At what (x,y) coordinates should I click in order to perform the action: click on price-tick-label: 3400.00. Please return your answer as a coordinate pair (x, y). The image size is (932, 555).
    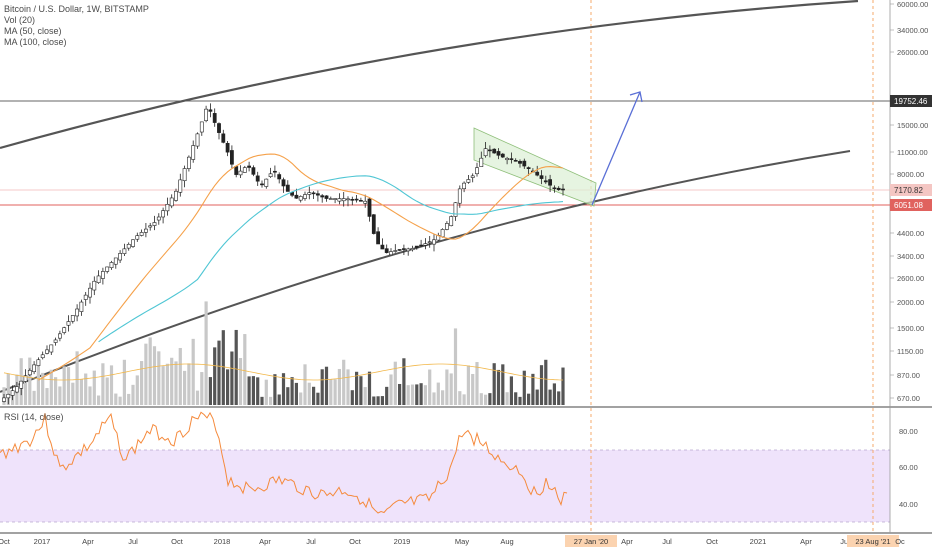
    Looking at the image, I should click on (910, 256).